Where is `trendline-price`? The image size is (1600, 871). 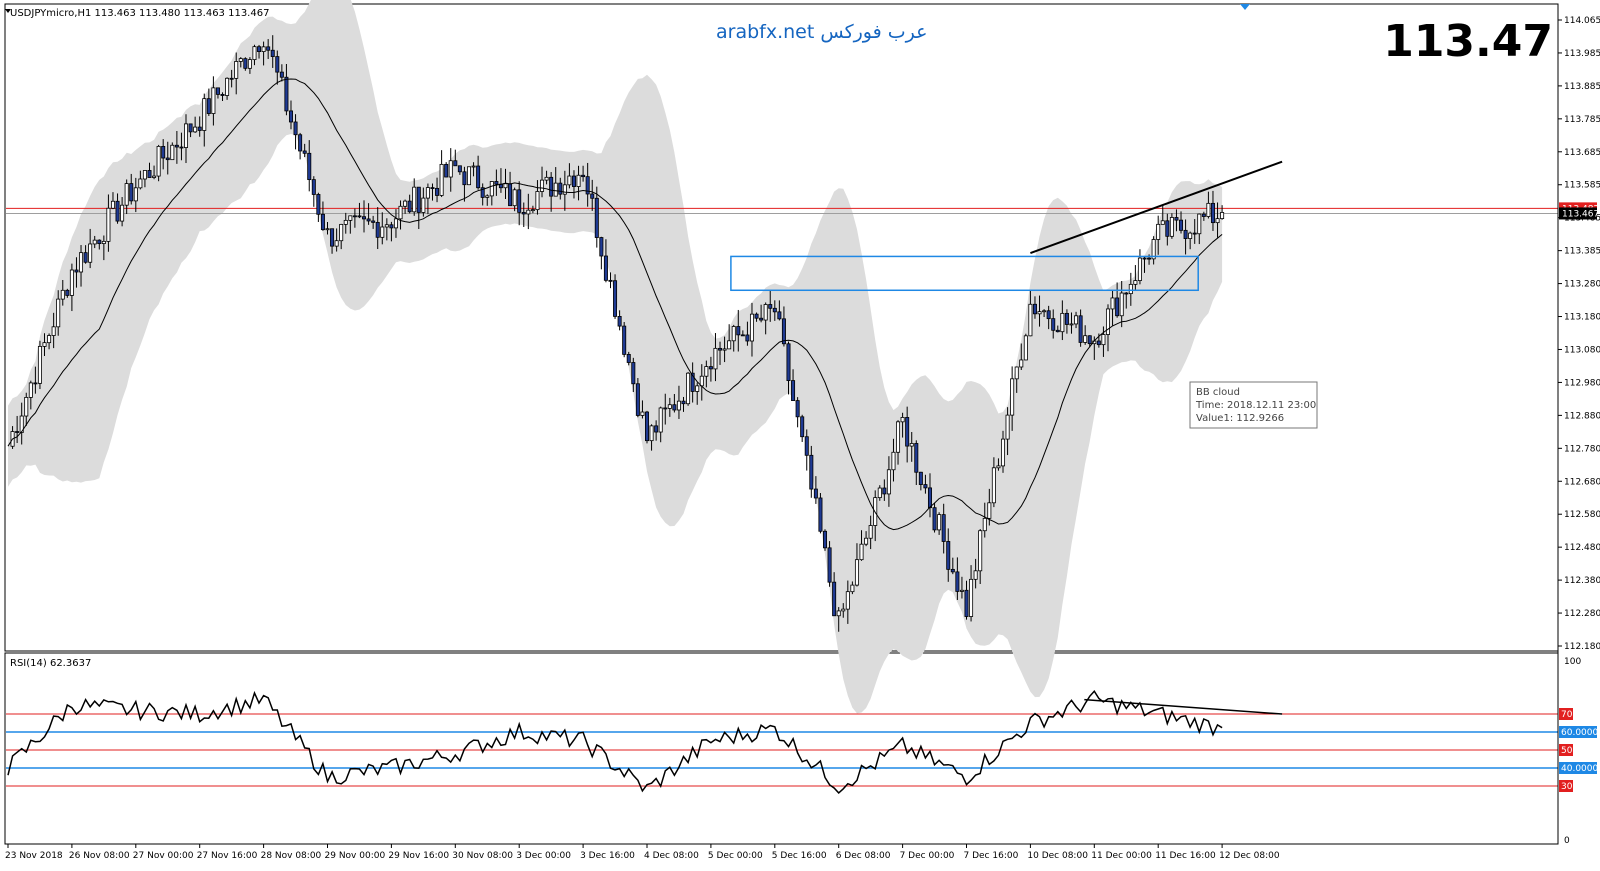 trendline-price is located at coordinates (1156, 207).